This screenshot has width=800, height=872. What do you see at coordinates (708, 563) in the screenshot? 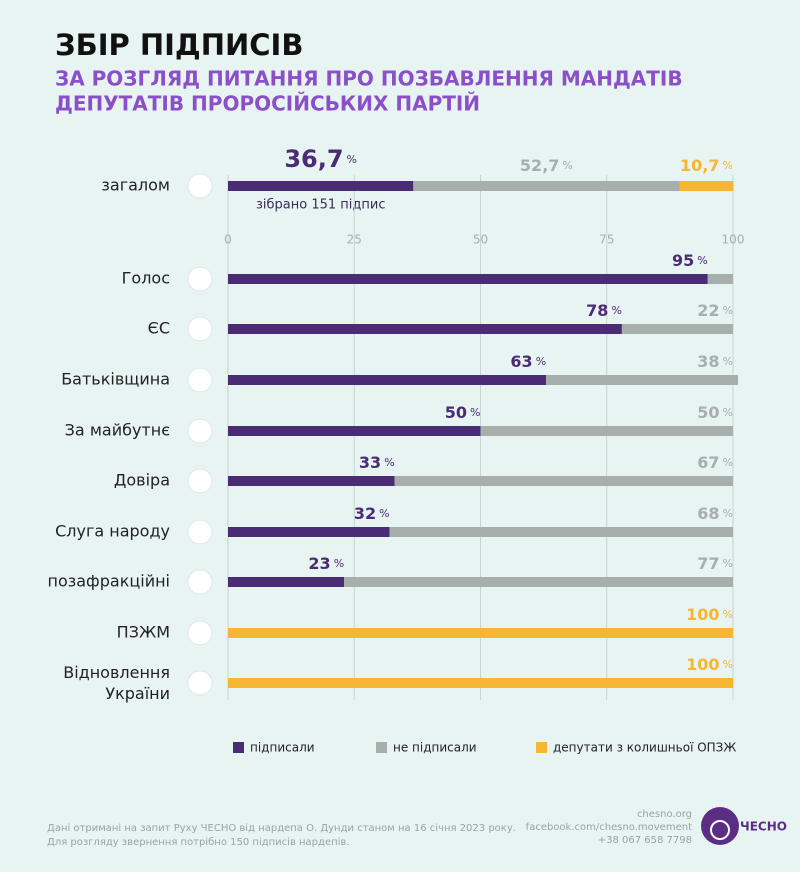
I see `data-label-value: 77` at bounding box center [708, 563].